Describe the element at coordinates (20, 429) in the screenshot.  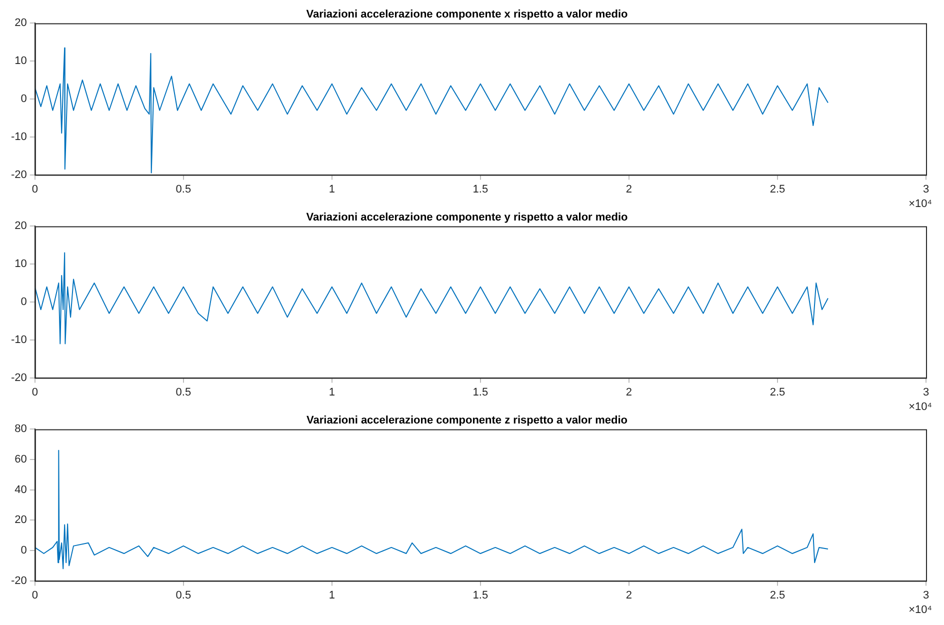
I see `y-tick-label: 80` at that location.